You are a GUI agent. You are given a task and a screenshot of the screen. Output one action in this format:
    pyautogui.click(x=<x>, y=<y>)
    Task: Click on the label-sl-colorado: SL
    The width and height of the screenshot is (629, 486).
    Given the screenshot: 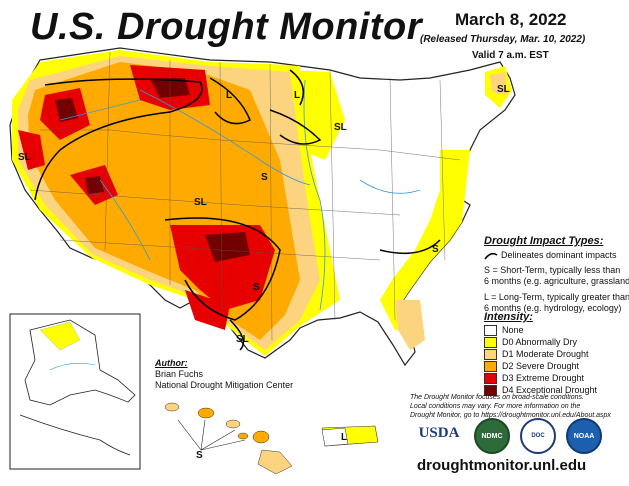 What is the action you would take?
    pyautogui.click(x=200, y=202)
    